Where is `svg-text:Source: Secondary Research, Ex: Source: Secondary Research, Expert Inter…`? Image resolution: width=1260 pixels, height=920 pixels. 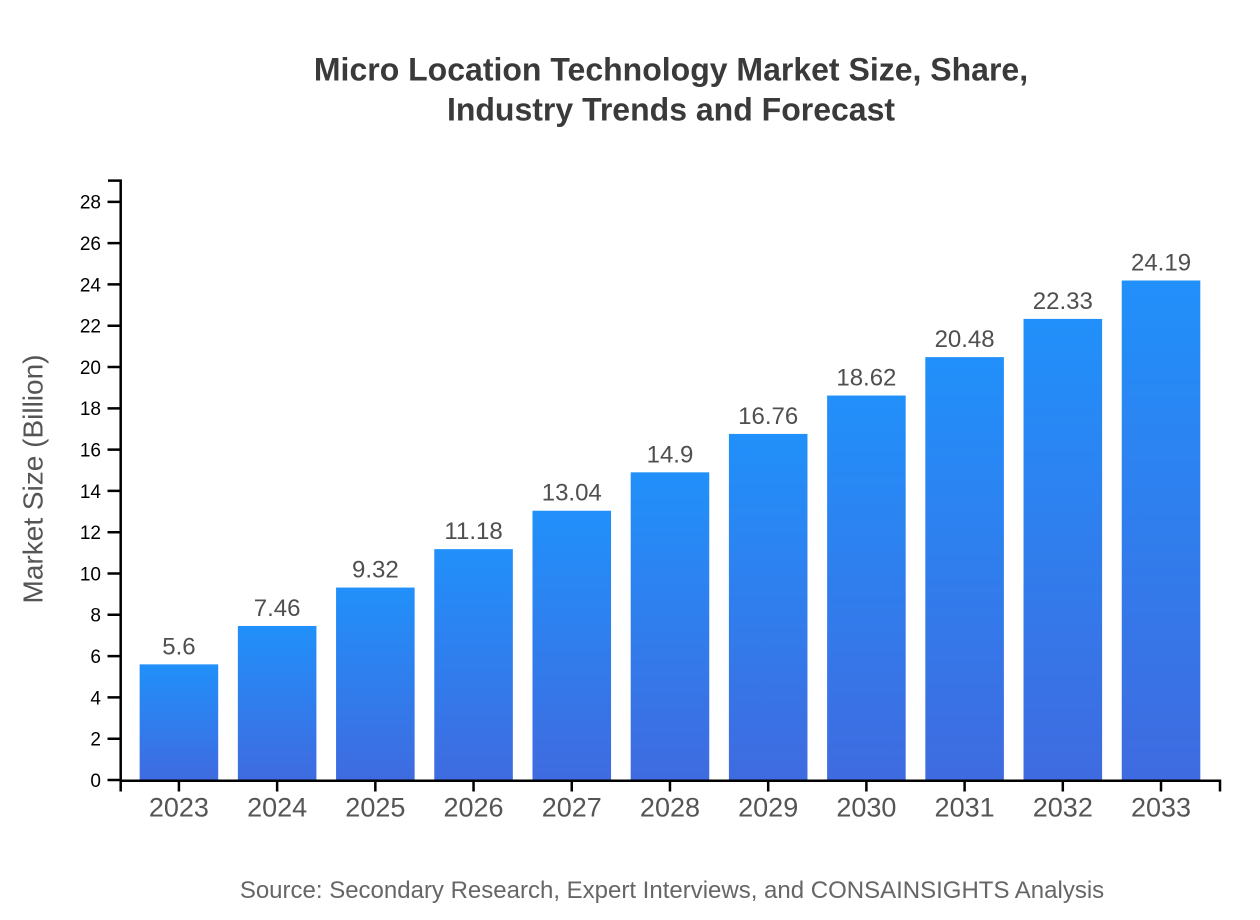 svg-text:Source: Secondary Research, Ex: Source: Secondary Research, Expert Inter… is located at coordinates (672, 890).